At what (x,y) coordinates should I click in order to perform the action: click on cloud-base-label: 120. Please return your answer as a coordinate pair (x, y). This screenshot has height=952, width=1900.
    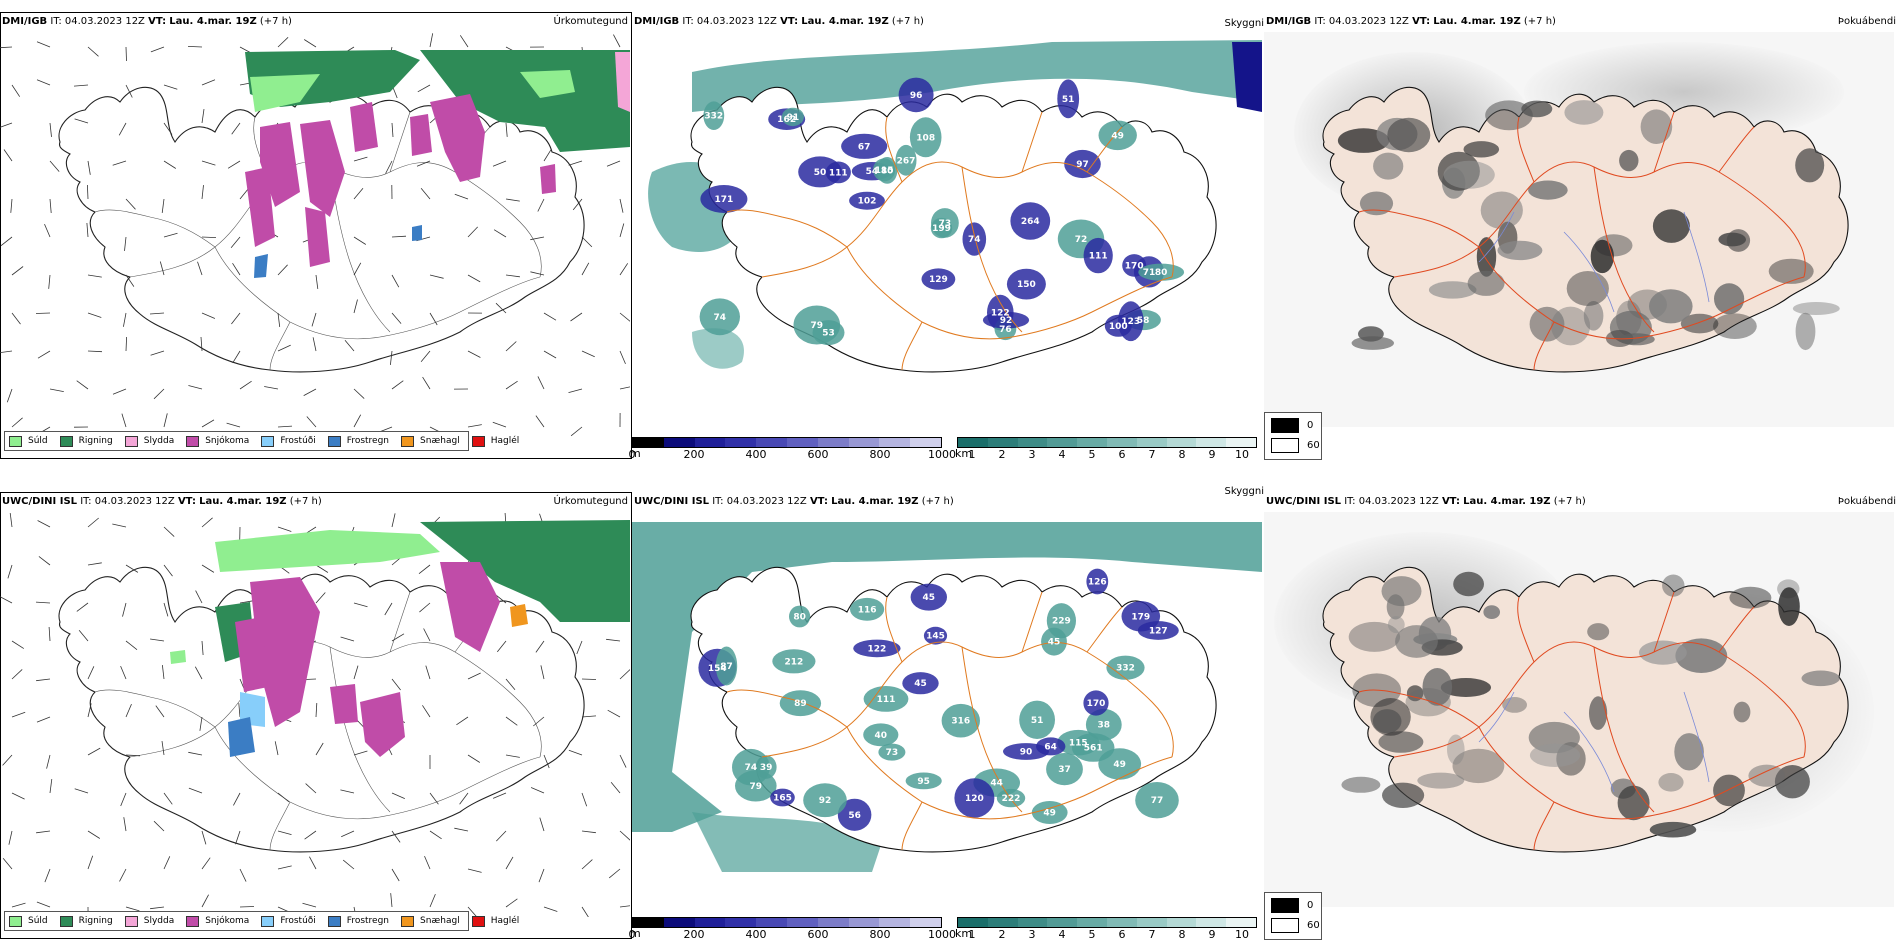
    Looking at the image, I should click on (974, 799).